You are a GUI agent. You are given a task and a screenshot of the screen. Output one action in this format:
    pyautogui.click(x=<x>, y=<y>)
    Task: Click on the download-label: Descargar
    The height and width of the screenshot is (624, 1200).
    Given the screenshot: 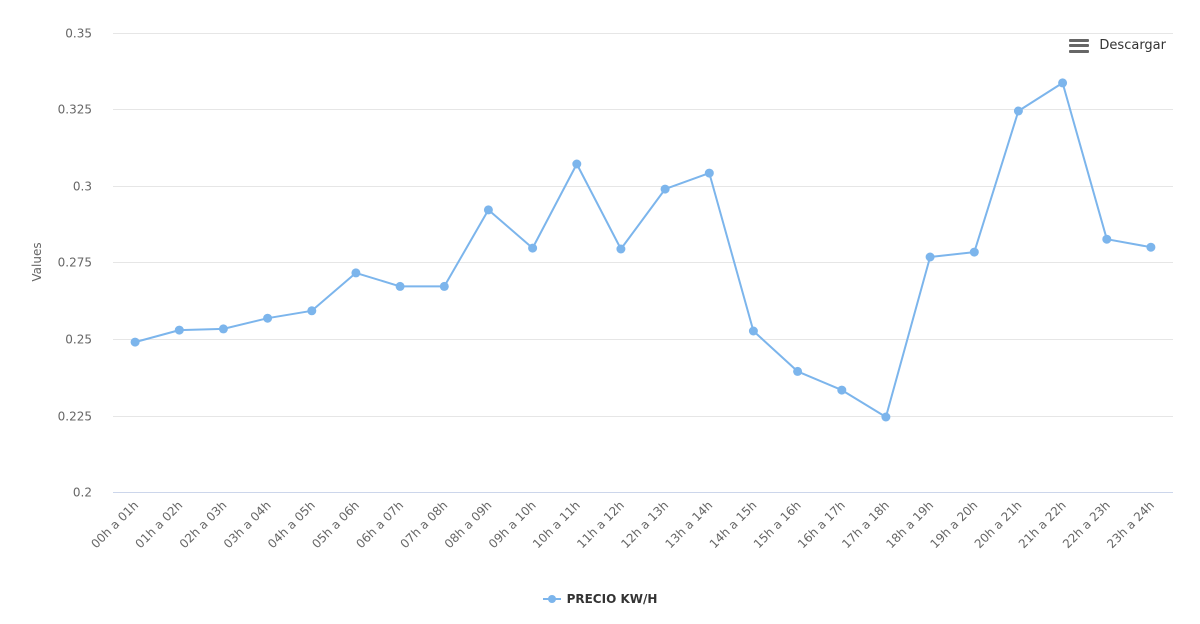 What is the action you would take?
    pyautogui.click(x=1132, y=45)
    